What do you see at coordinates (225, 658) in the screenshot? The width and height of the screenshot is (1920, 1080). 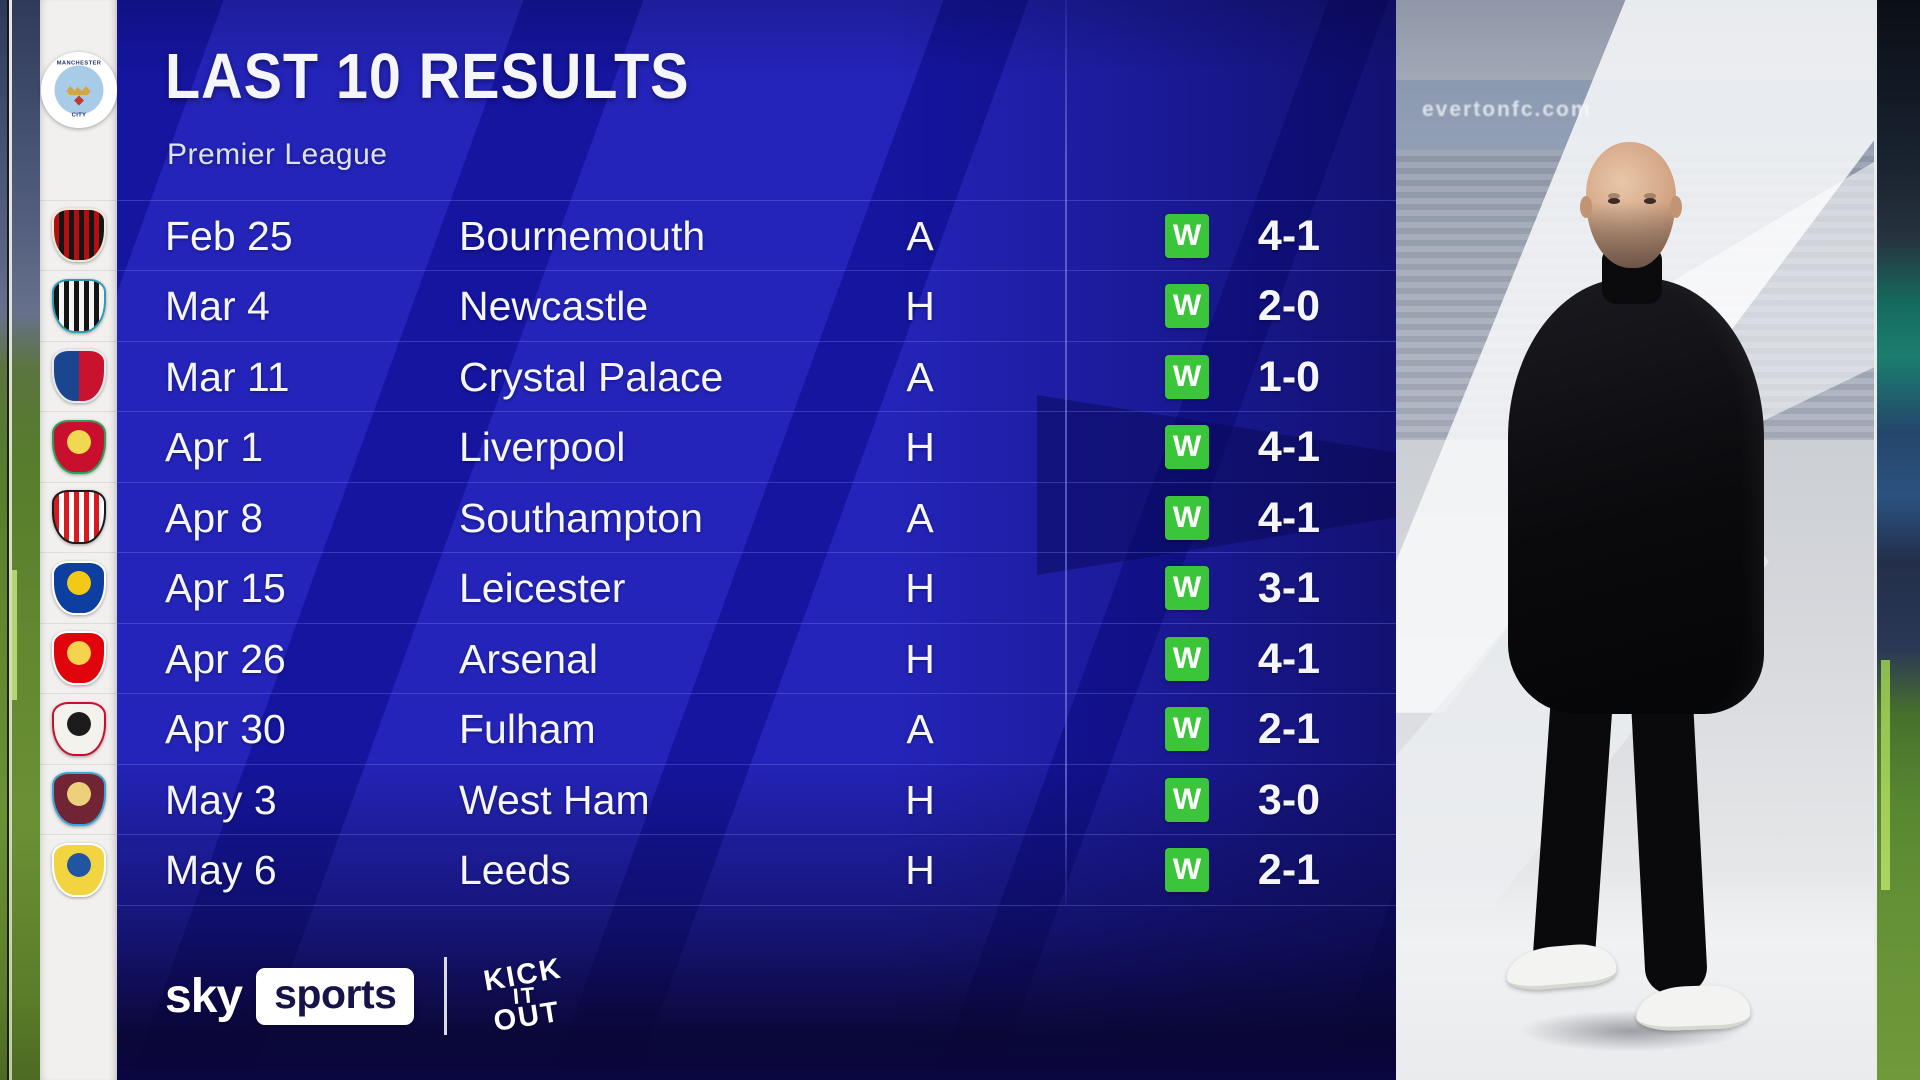 I see `match-date: Apr 26` at bounding box center [225, 658].